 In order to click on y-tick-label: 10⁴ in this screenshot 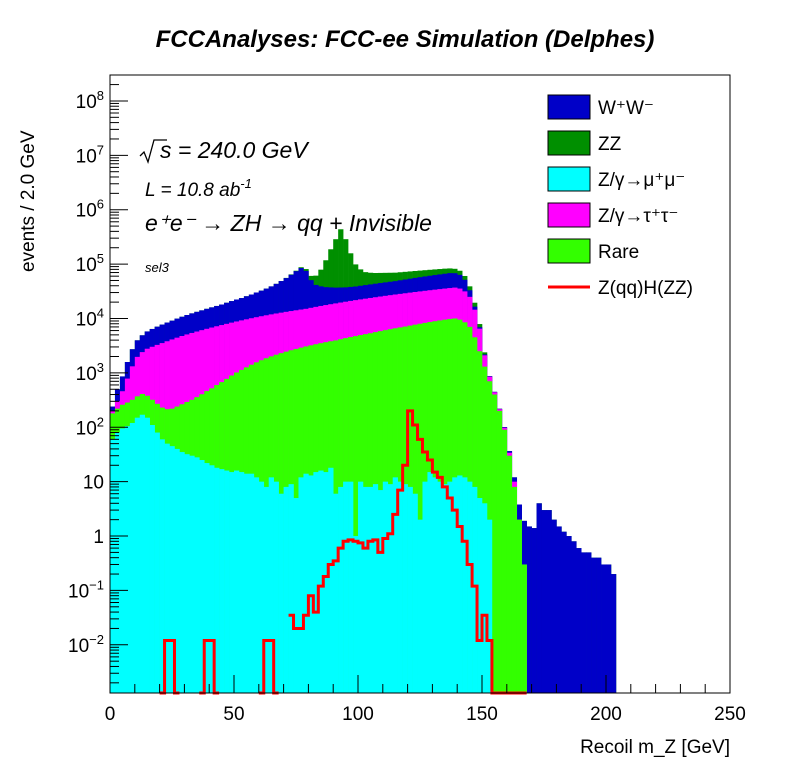, I will do `click(90, 317)`.